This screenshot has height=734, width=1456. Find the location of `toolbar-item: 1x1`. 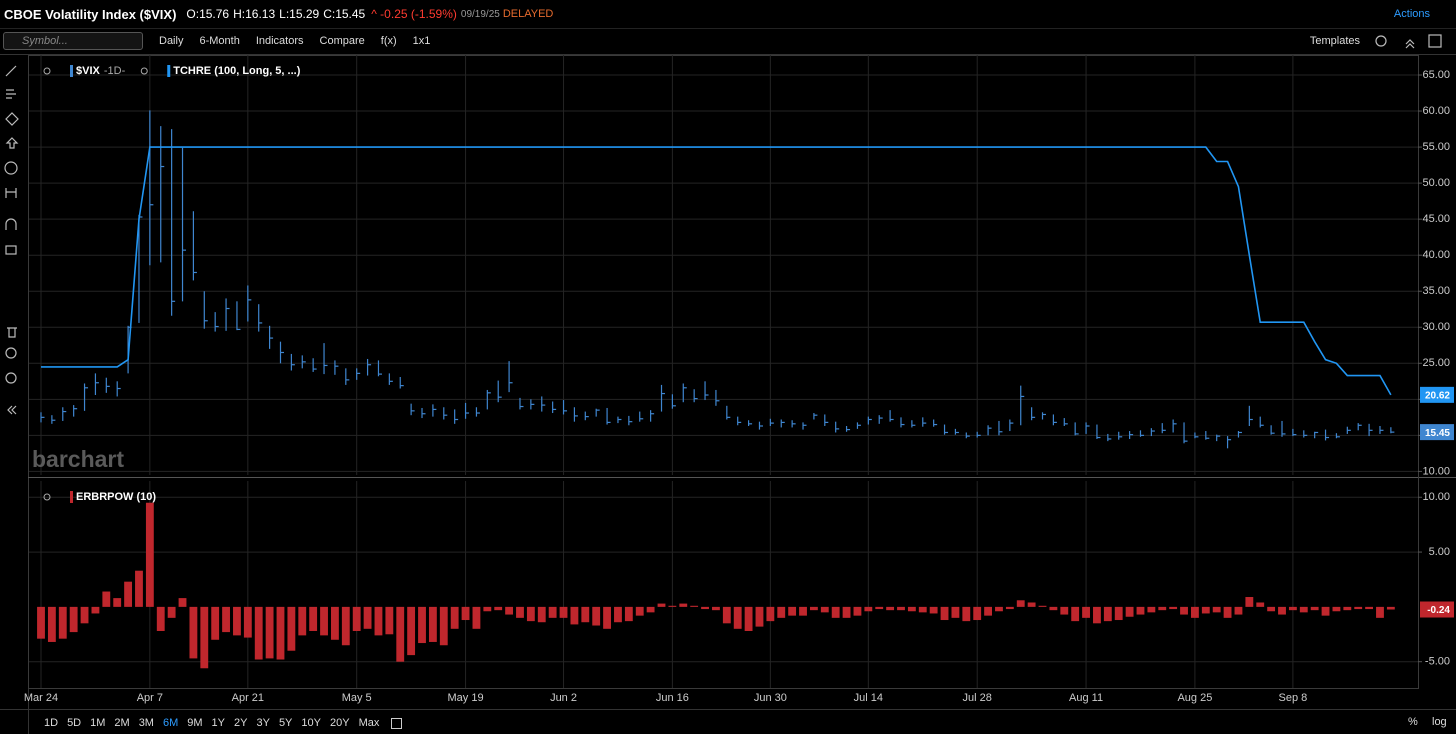

toolbar-item: 1x1 is located at coordinates (421, 41).